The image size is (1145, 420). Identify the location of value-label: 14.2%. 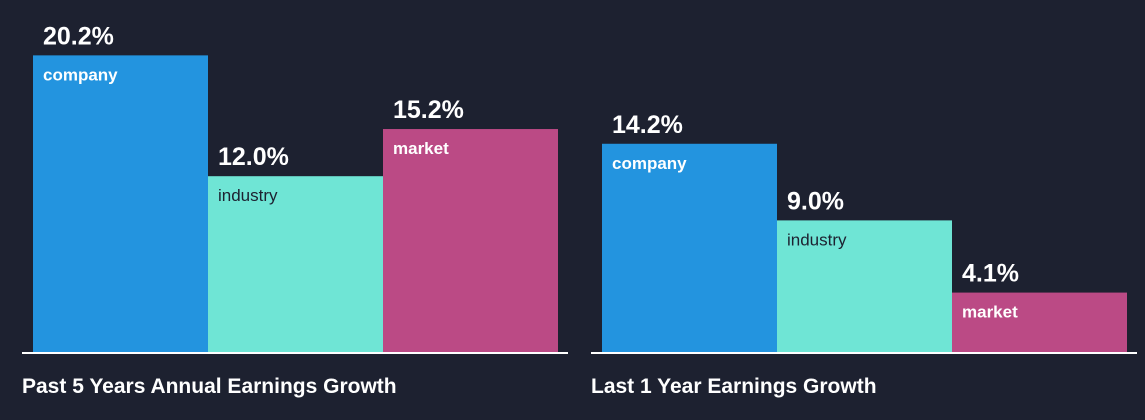
(647, 125).